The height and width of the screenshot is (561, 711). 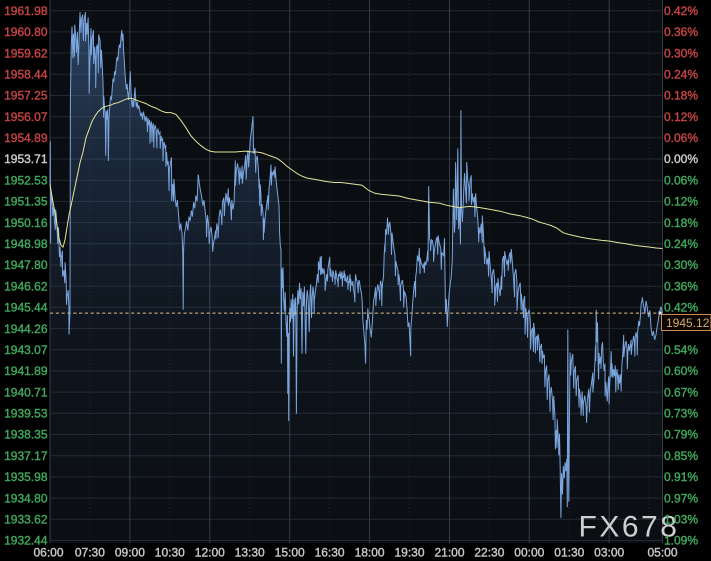 I want to click on svg-text: 1950.16, so click(x=26, y=223).